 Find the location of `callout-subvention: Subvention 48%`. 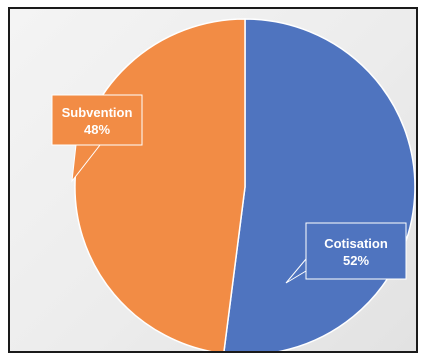

callout-subvention: Subvention 48% is located at coordinates (97, 138).